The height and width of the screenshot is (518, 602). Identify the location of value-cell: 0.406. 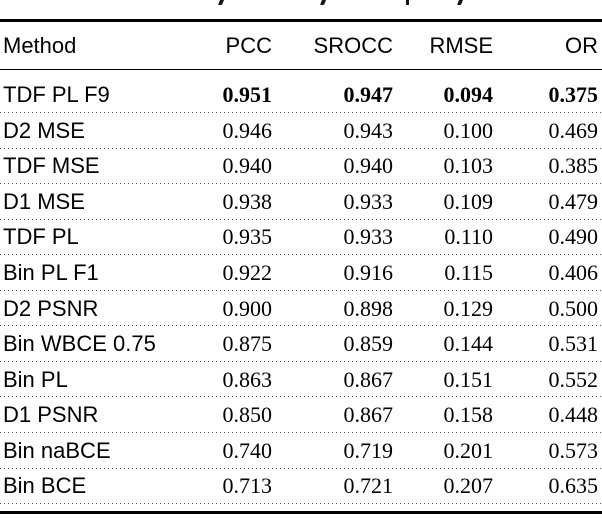
(573, 272).